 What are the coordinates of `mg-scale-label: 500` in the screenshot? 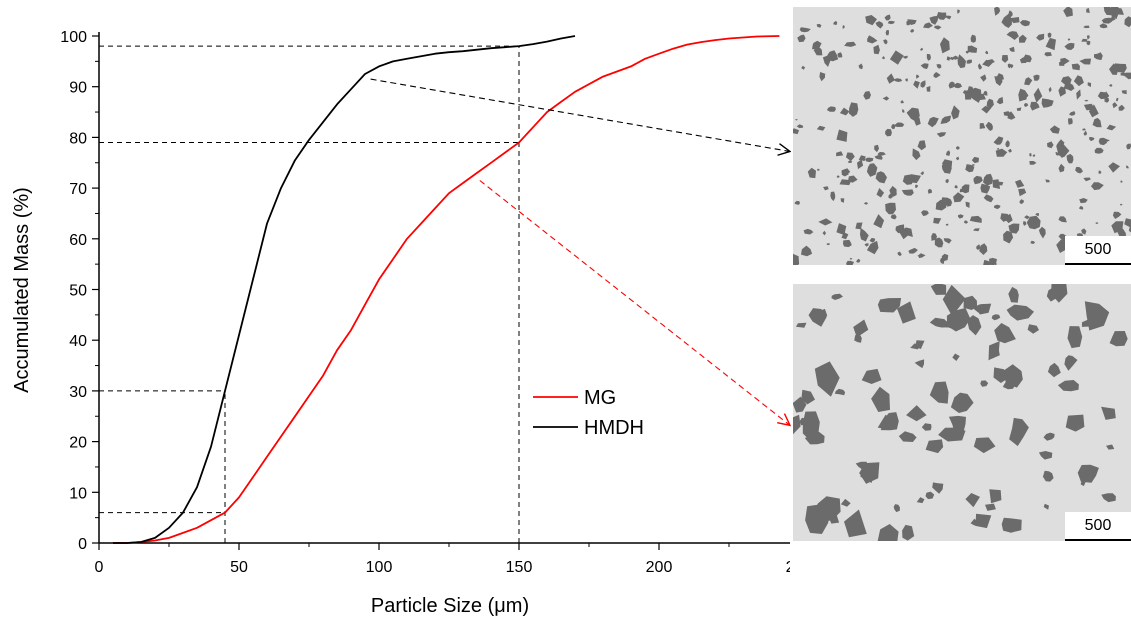 It's located at (1098, 525).